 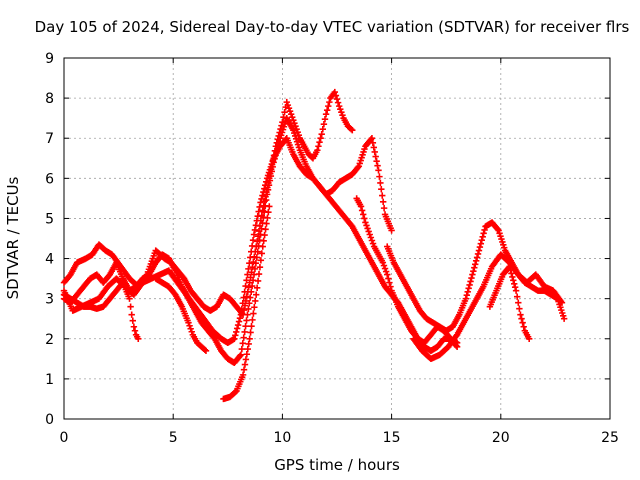 I want to click on x-tick-label: 0, so click(x=64, y=438).